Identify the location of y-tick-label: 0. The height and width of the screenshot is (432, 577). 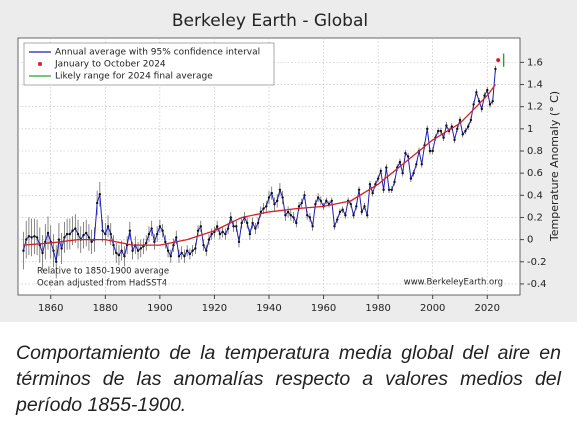
(530, 240).